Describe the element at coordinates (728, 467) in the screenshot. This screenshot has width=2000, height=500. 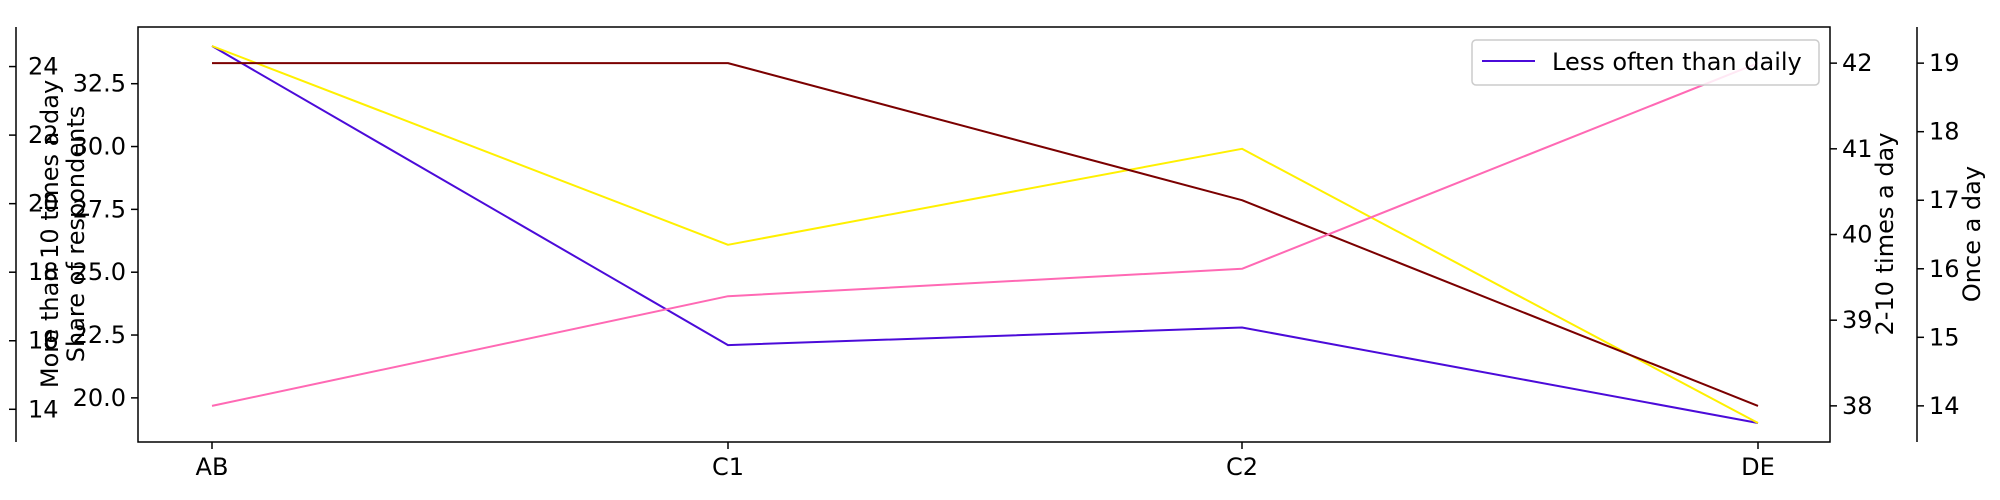
I see `x-tick-label: C1` at that location.